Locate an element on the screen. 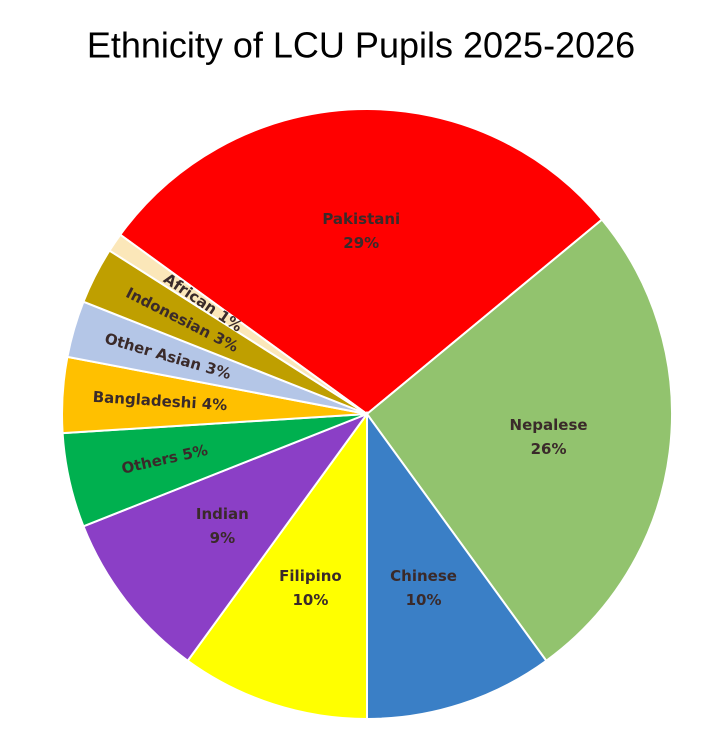  slice-label: Chinese 10% is located at coordinates (423, 588).